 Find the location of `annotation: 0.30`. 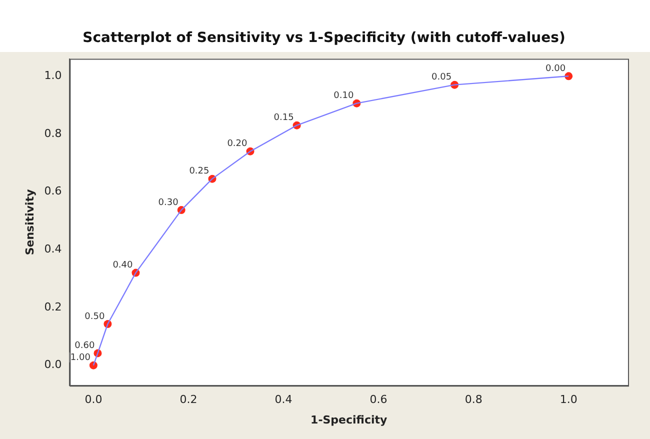

annotation: 0.30 is located at coordinates (168, 203).